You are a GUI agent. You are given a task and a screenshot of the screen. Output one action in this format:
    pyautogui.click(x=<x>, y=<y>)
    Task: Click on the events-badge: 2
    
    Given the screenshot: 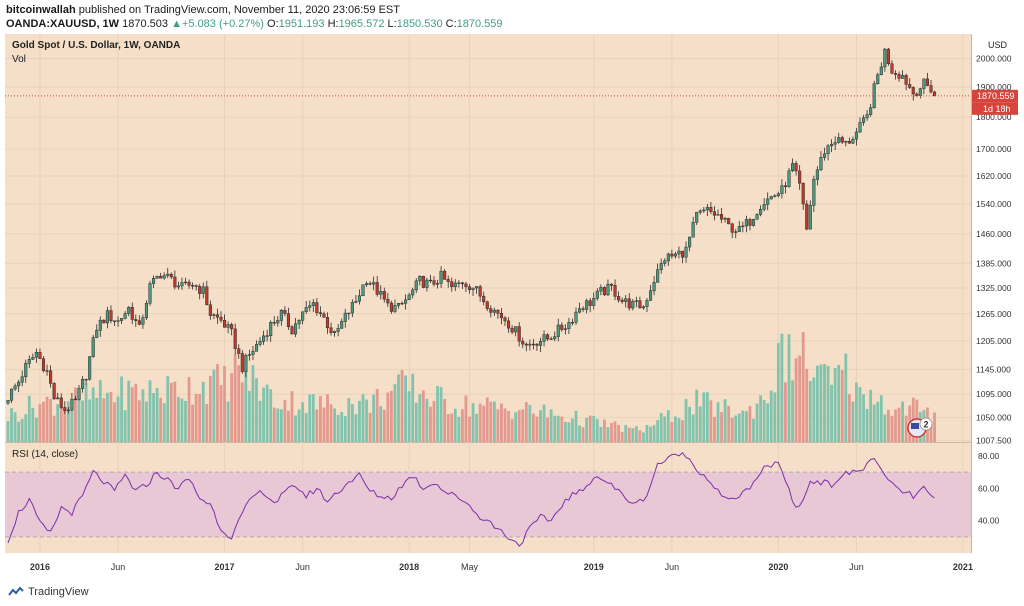 What is the action you would take?
    pyautogui.click(x=920, y=427)
    